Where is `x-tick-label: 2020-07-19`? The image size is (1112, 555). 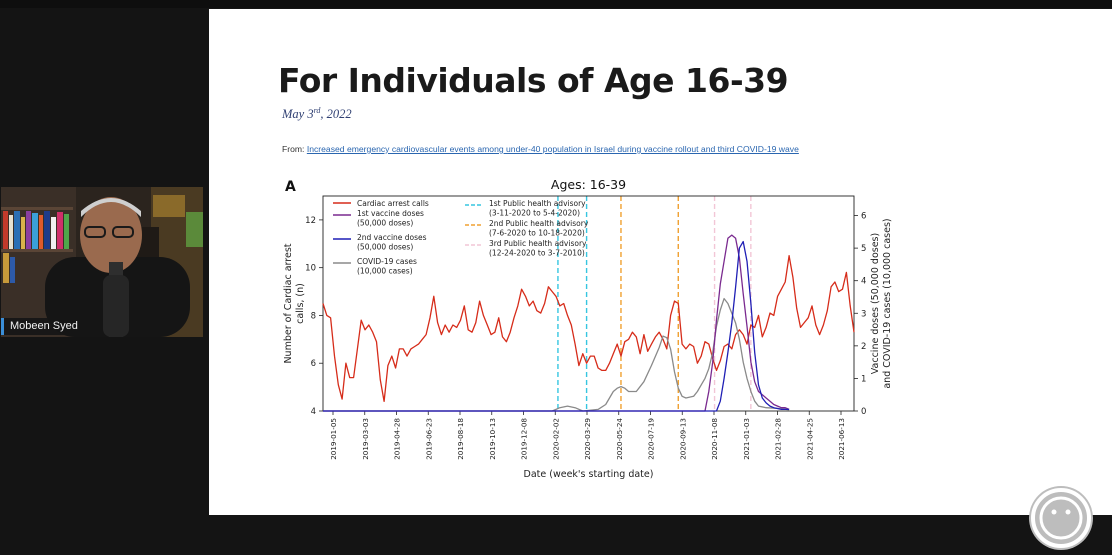
x-tick-label: 2020-07-19 is located at coordinates (651, 439).